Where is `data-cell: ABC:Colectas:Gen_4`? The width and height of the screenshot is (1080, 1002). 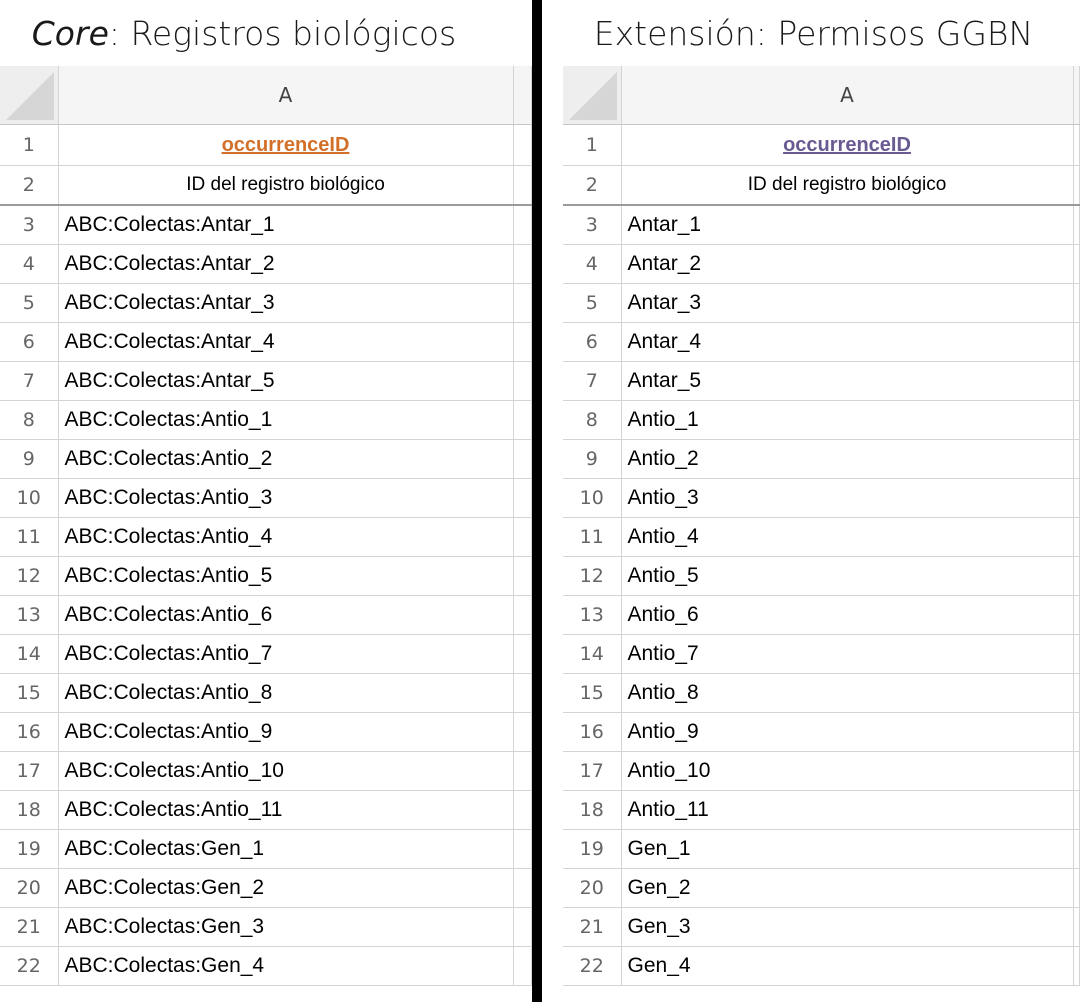 data-cell: ABC:Colectas:Gen_4 is located at coordinates (286, 966).